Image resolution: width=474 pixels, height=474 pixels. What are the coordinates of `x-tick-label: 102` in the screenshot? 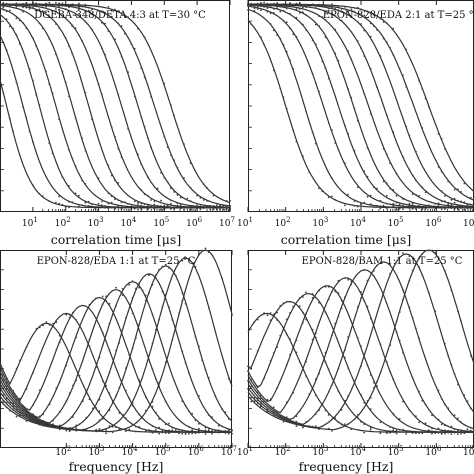 It's located at (63, 222).